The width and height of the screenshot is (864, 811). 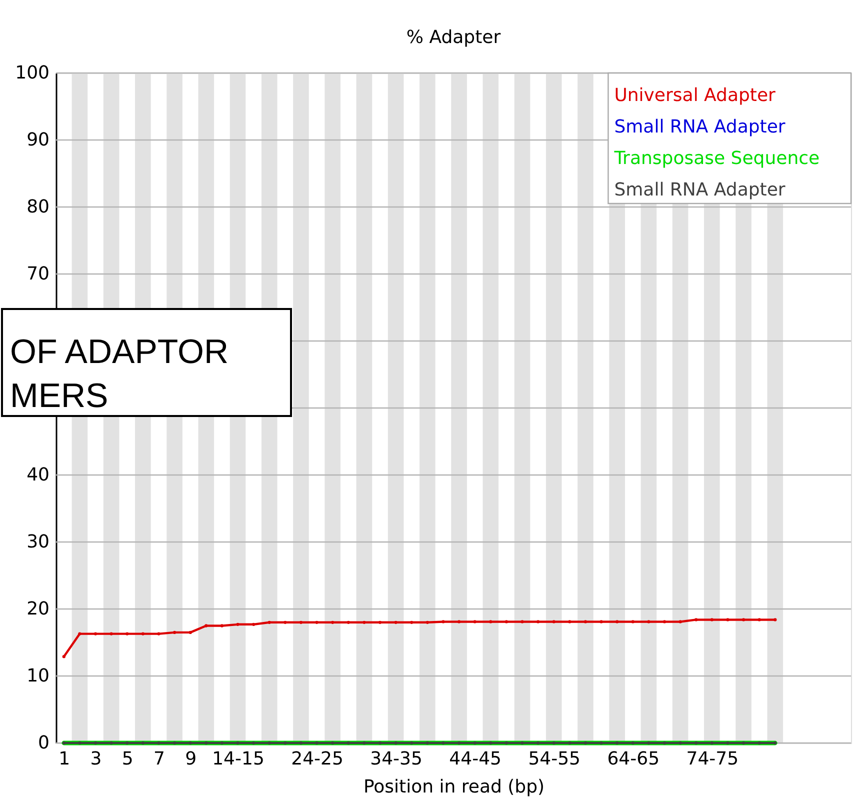 I want to click on text: Universal Adapter, so click(x=695, y=95).